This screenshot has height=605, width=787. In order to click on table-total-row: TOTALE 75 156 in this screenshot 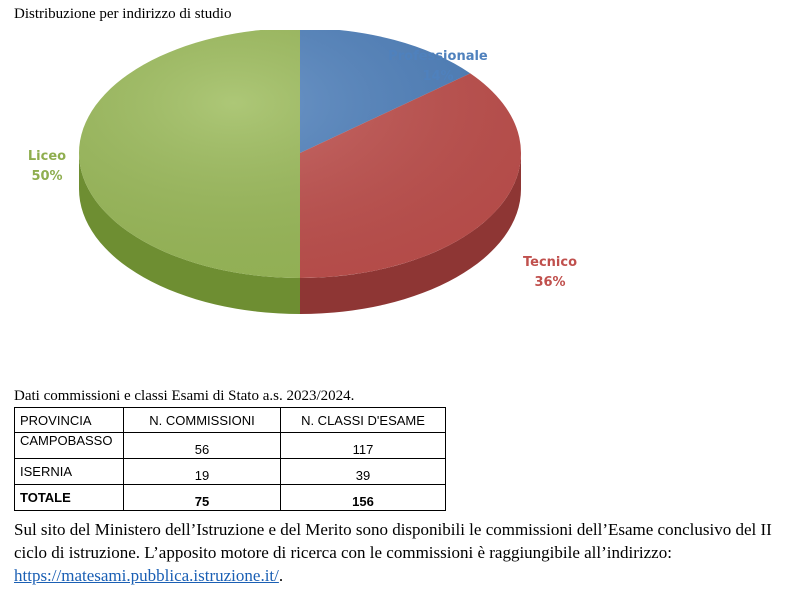, I will do `click(230, 497)`.